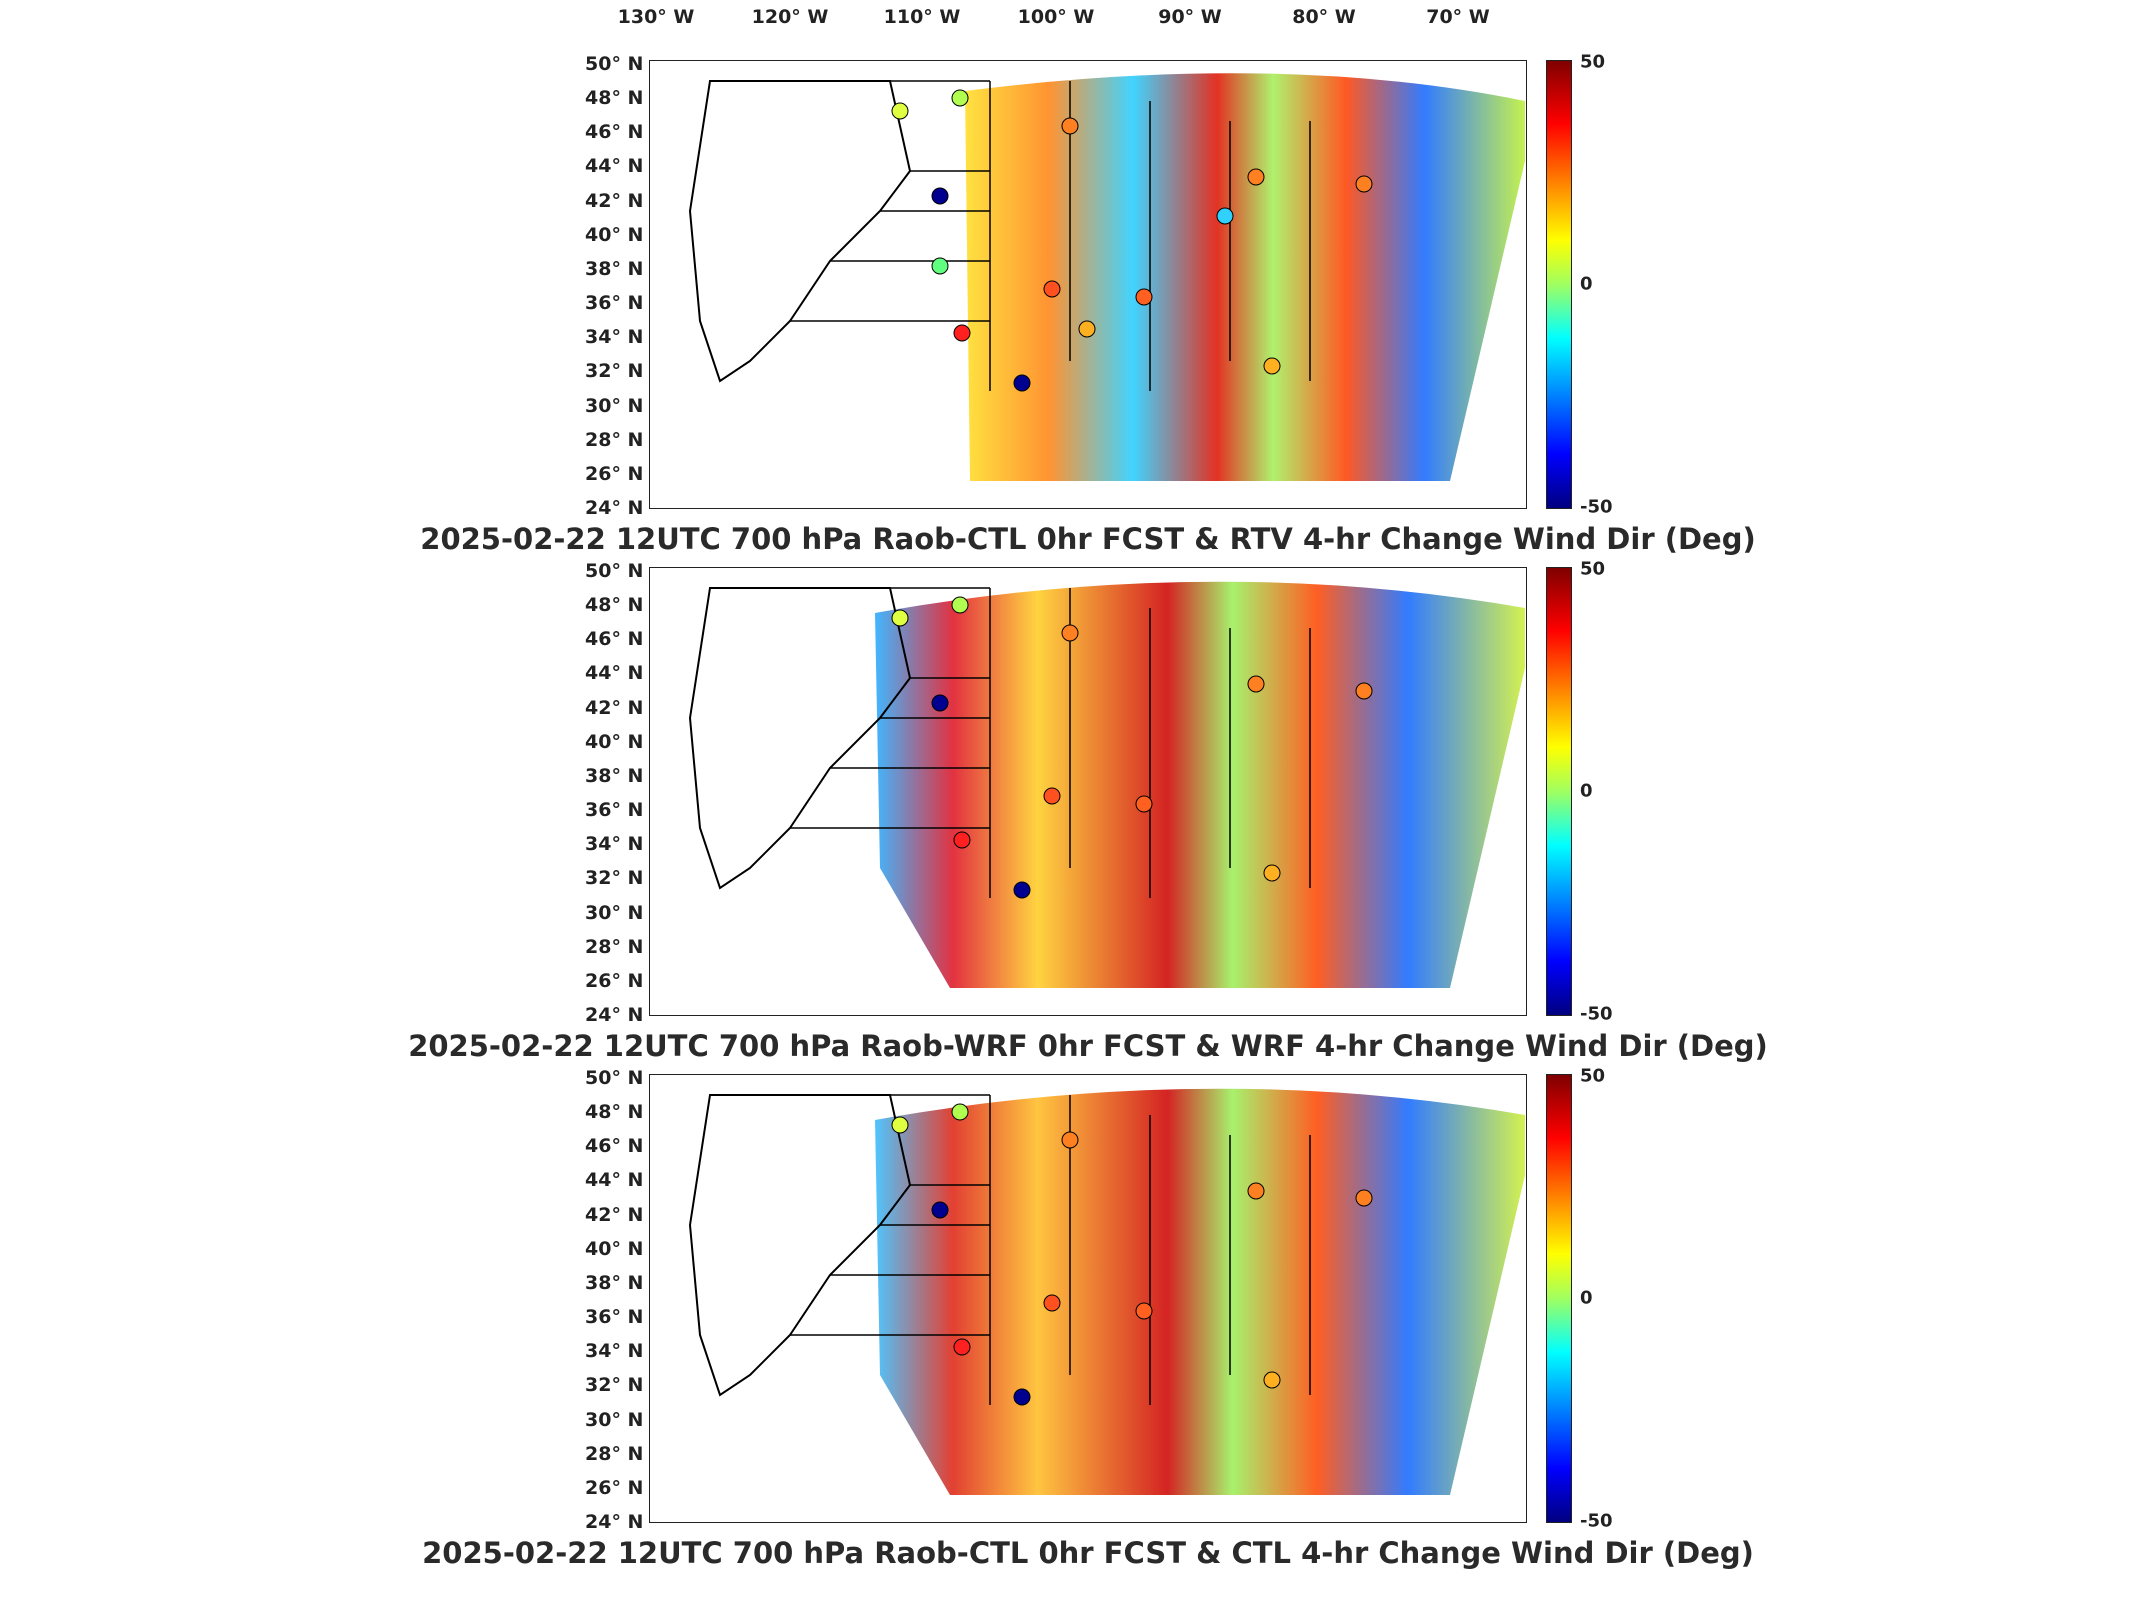 Image resolution: width=2133 pixels, height=1600 pixels. I want to click on lon-label-80w: 80° W, so click(1324, 17).